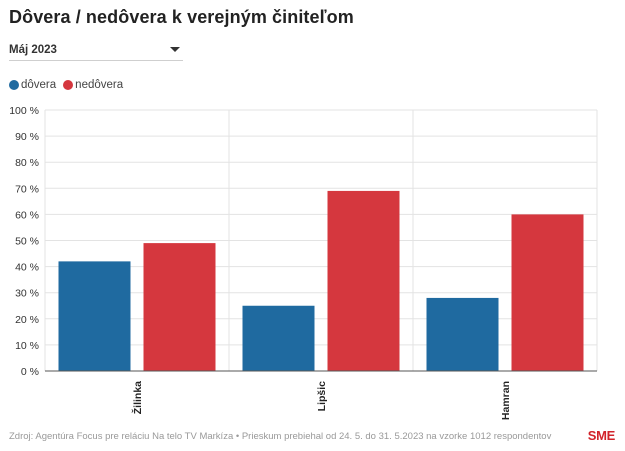 This screenshot has height=451, width=625. I want to click on brand-logo: SME, so click(601, 435).